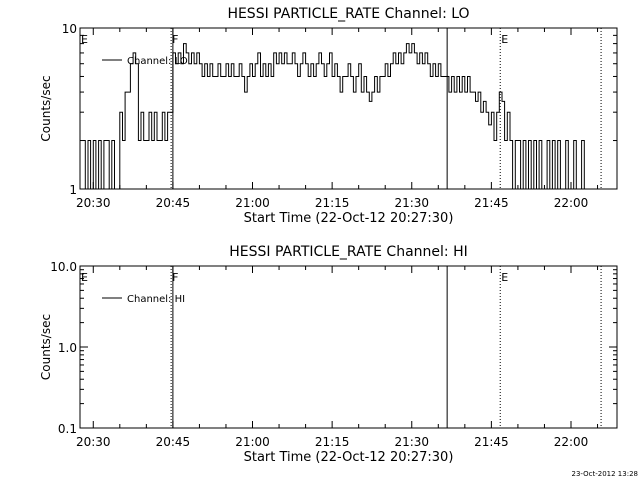  What do you see at coordinates (67, 348) in the screenshot?
I see `y-tick-label: 1.0` at bounding box center [67, 348].